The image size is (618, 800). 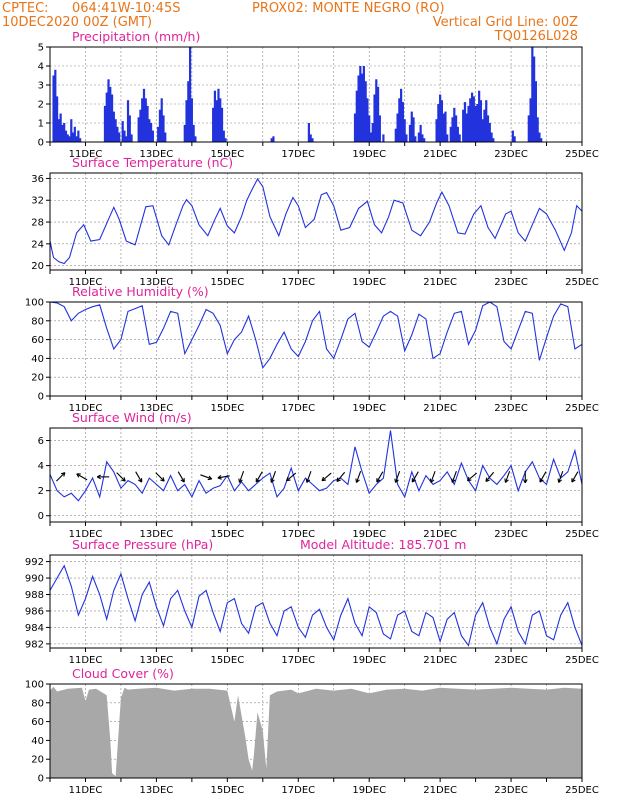 I want to click on precipitation-title: Precipitation (mm/h), so click(x=136, y=36).